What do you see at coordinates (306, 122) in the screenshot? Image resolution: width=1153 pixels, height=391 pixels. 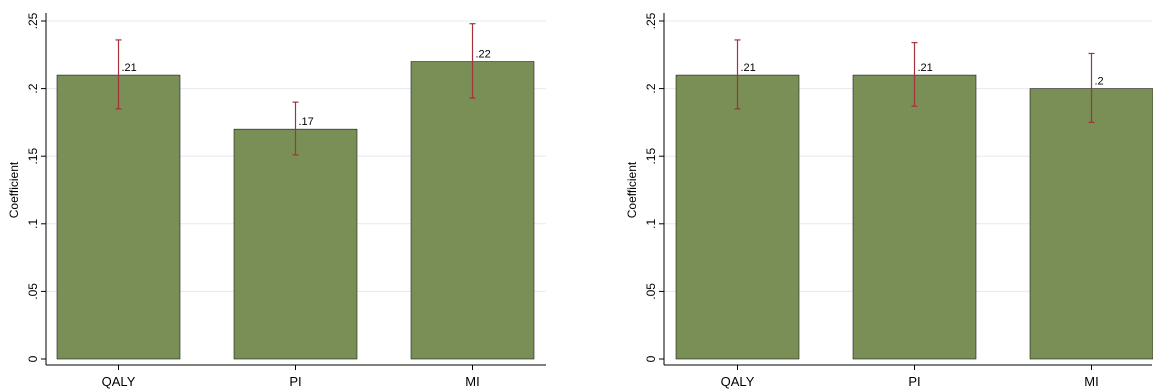 I see `value-label-left-1: .17` at bounding box center [306, 122].